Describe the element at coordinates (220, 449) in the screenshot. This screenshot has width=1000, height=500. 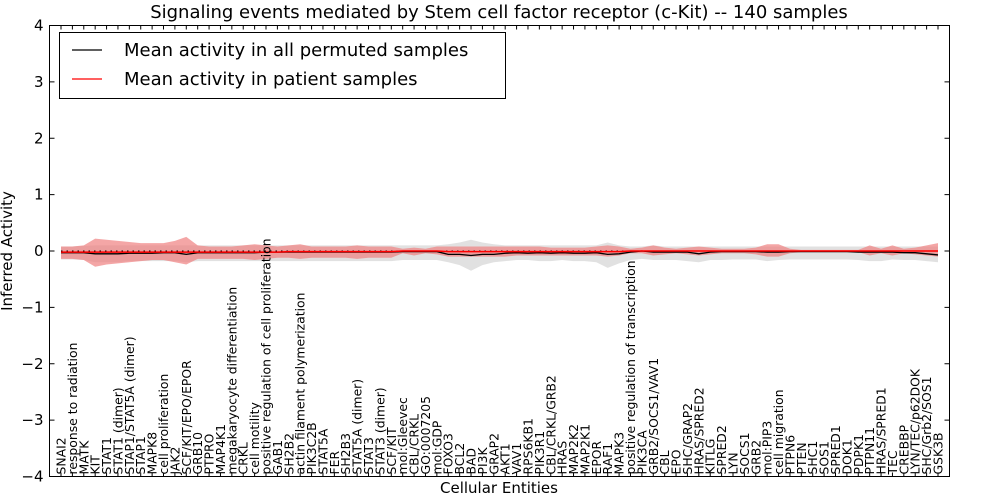
I see `x-tick-label: MAP4K1` at that location.